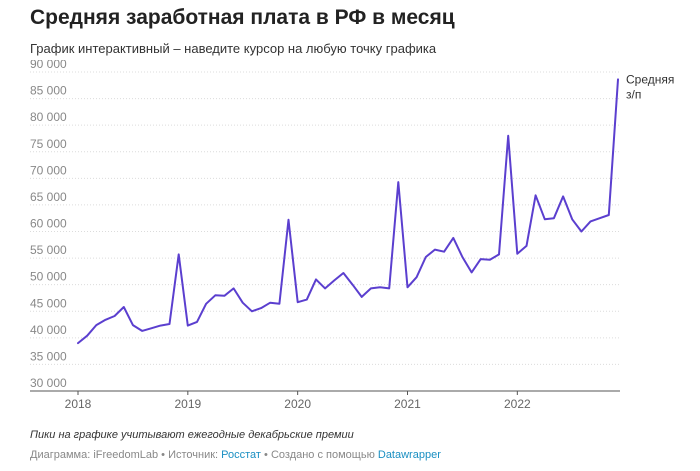 The image size is (700, 471). What do you see at coordinates (407, 404) in the screenshot?
I see `x-tick-label: 2021` at bounding box center [407, 404].